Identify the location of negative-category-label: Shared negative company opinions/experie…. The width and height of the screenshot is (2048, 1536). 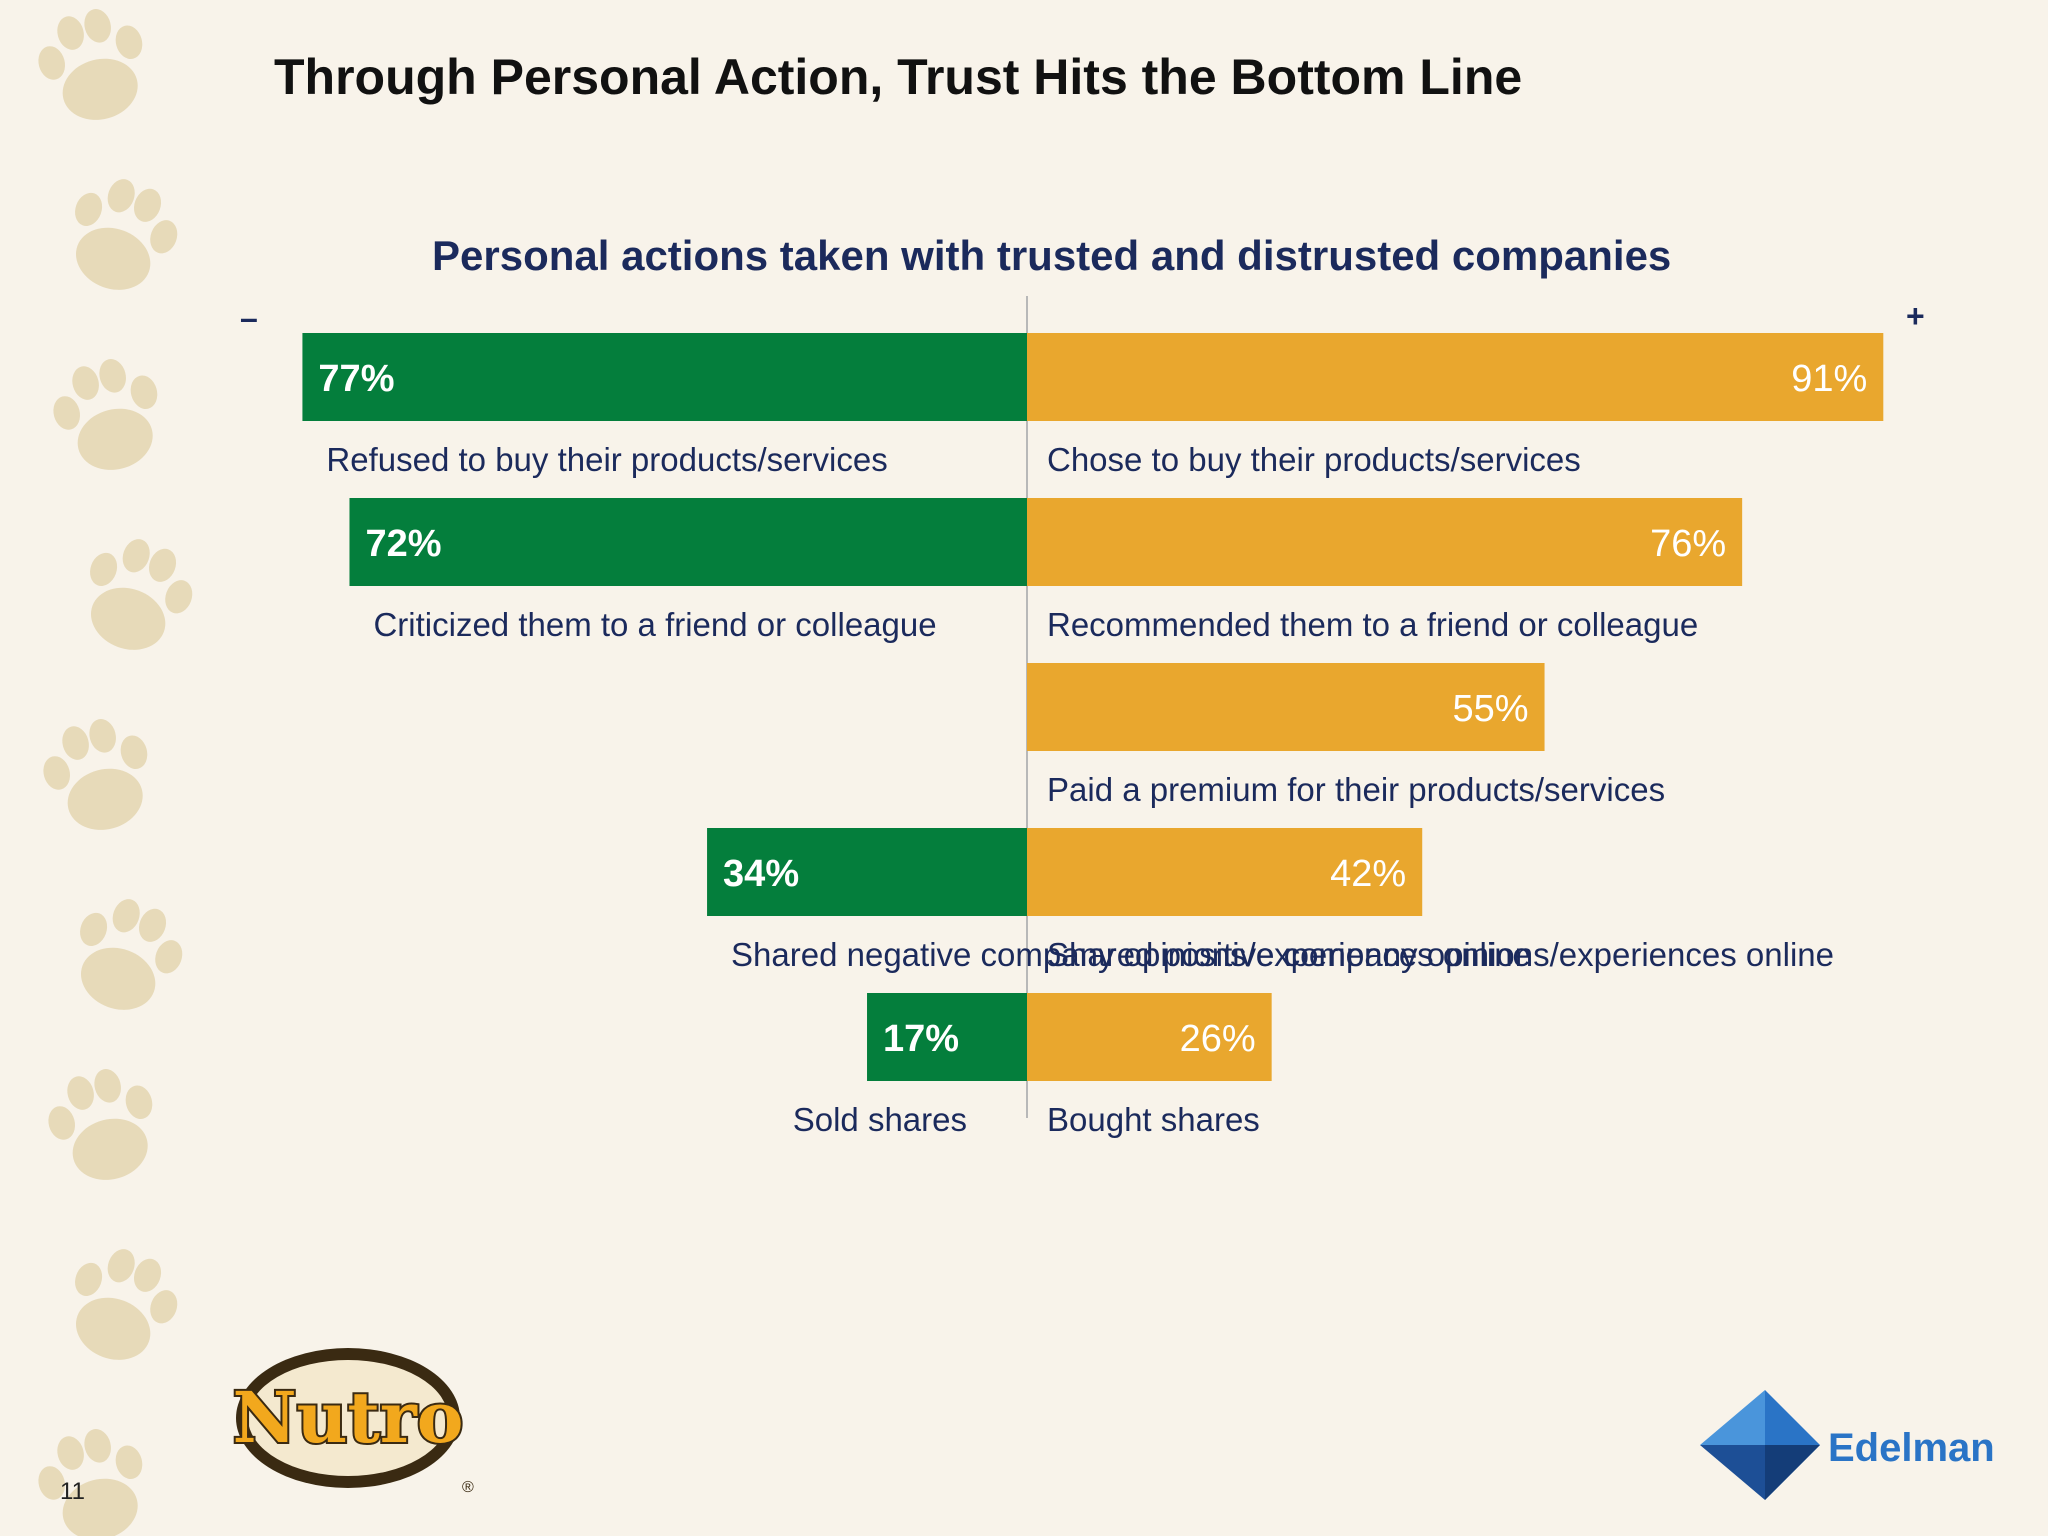
(1131, 954).